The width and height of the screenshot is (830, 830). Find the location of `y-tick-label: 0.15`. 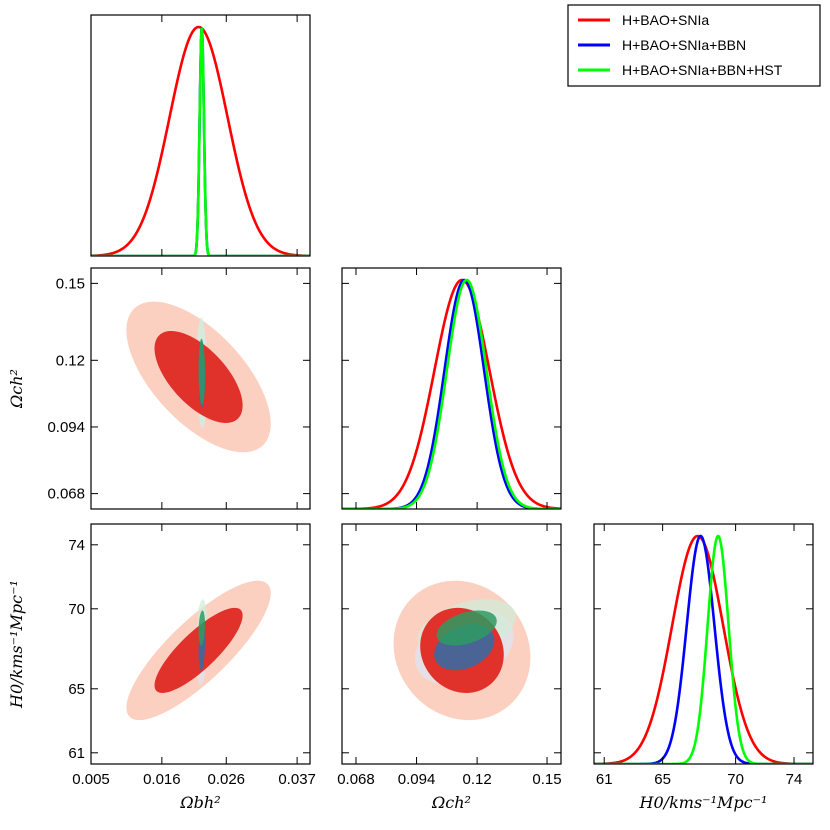

y-tick-label: 0.15 is located at coordinates (70, 283).